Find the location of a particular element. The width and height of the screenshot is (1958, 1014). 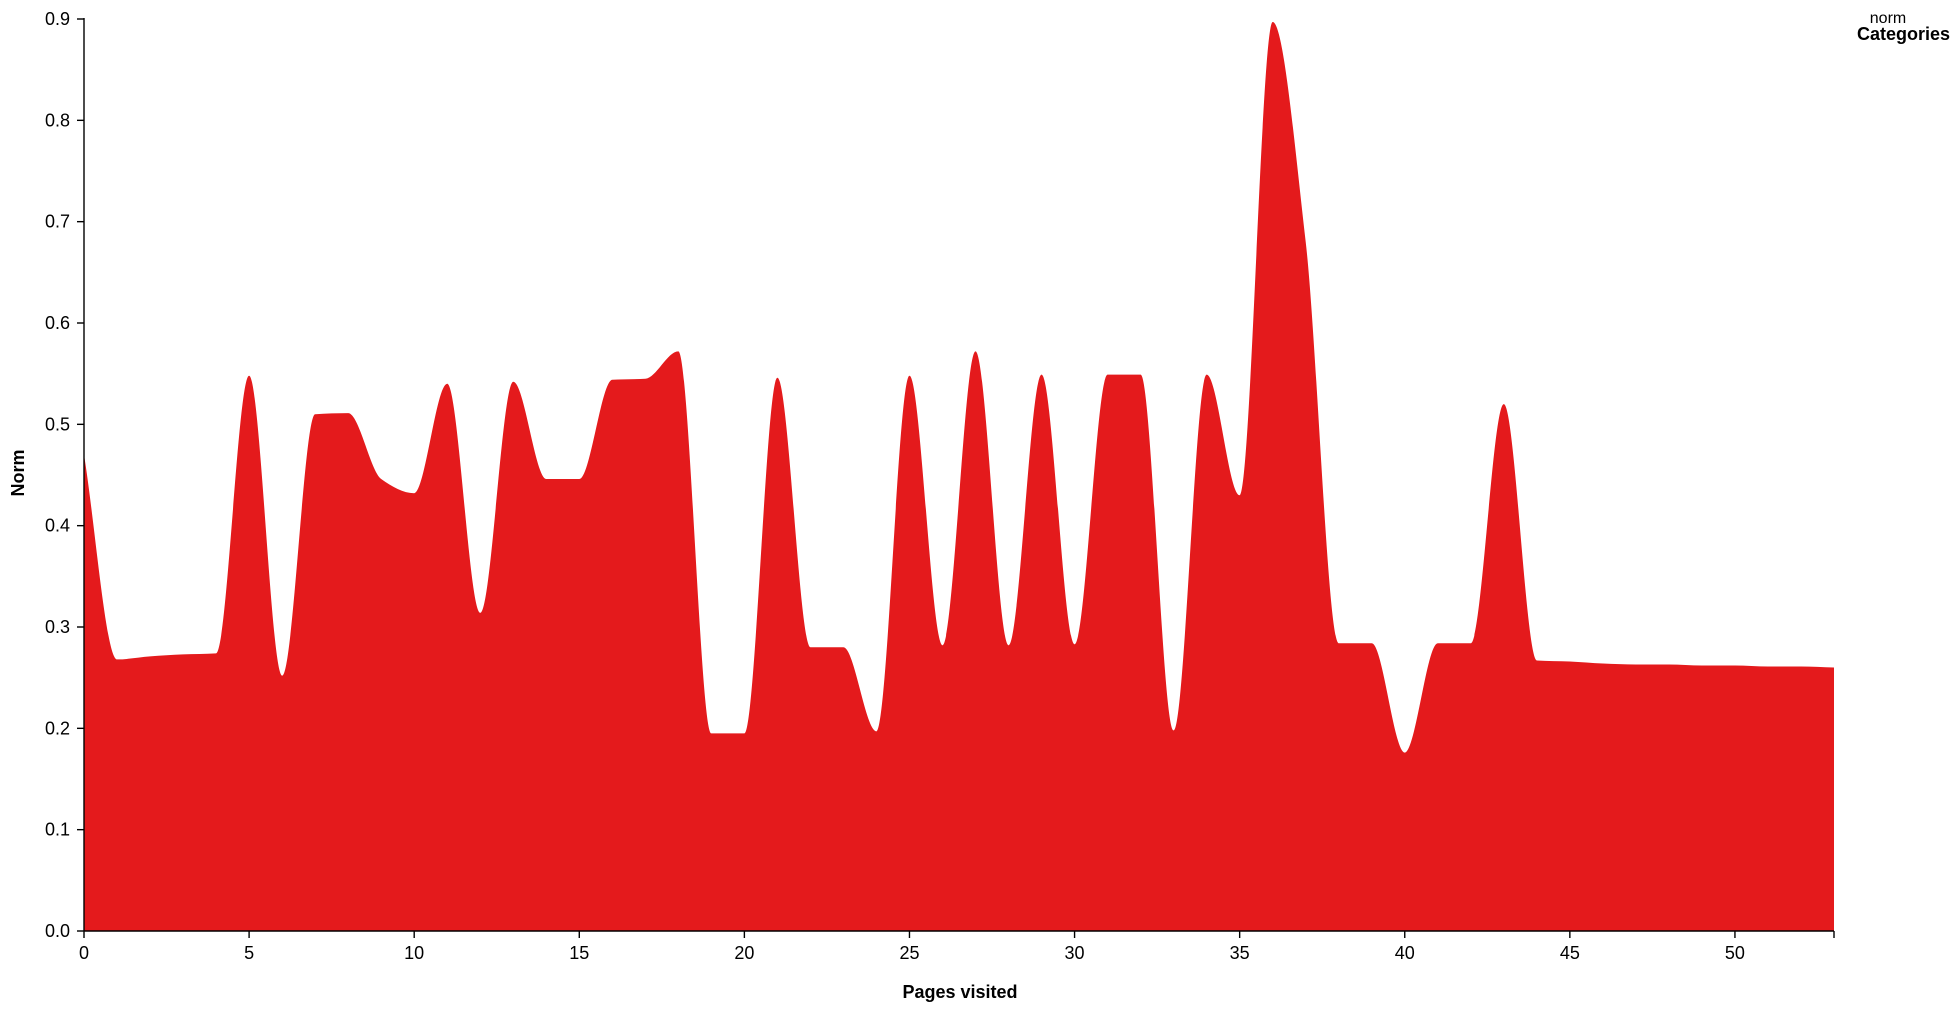

x-tick-label: 5 is located at coordinates (249, 953).